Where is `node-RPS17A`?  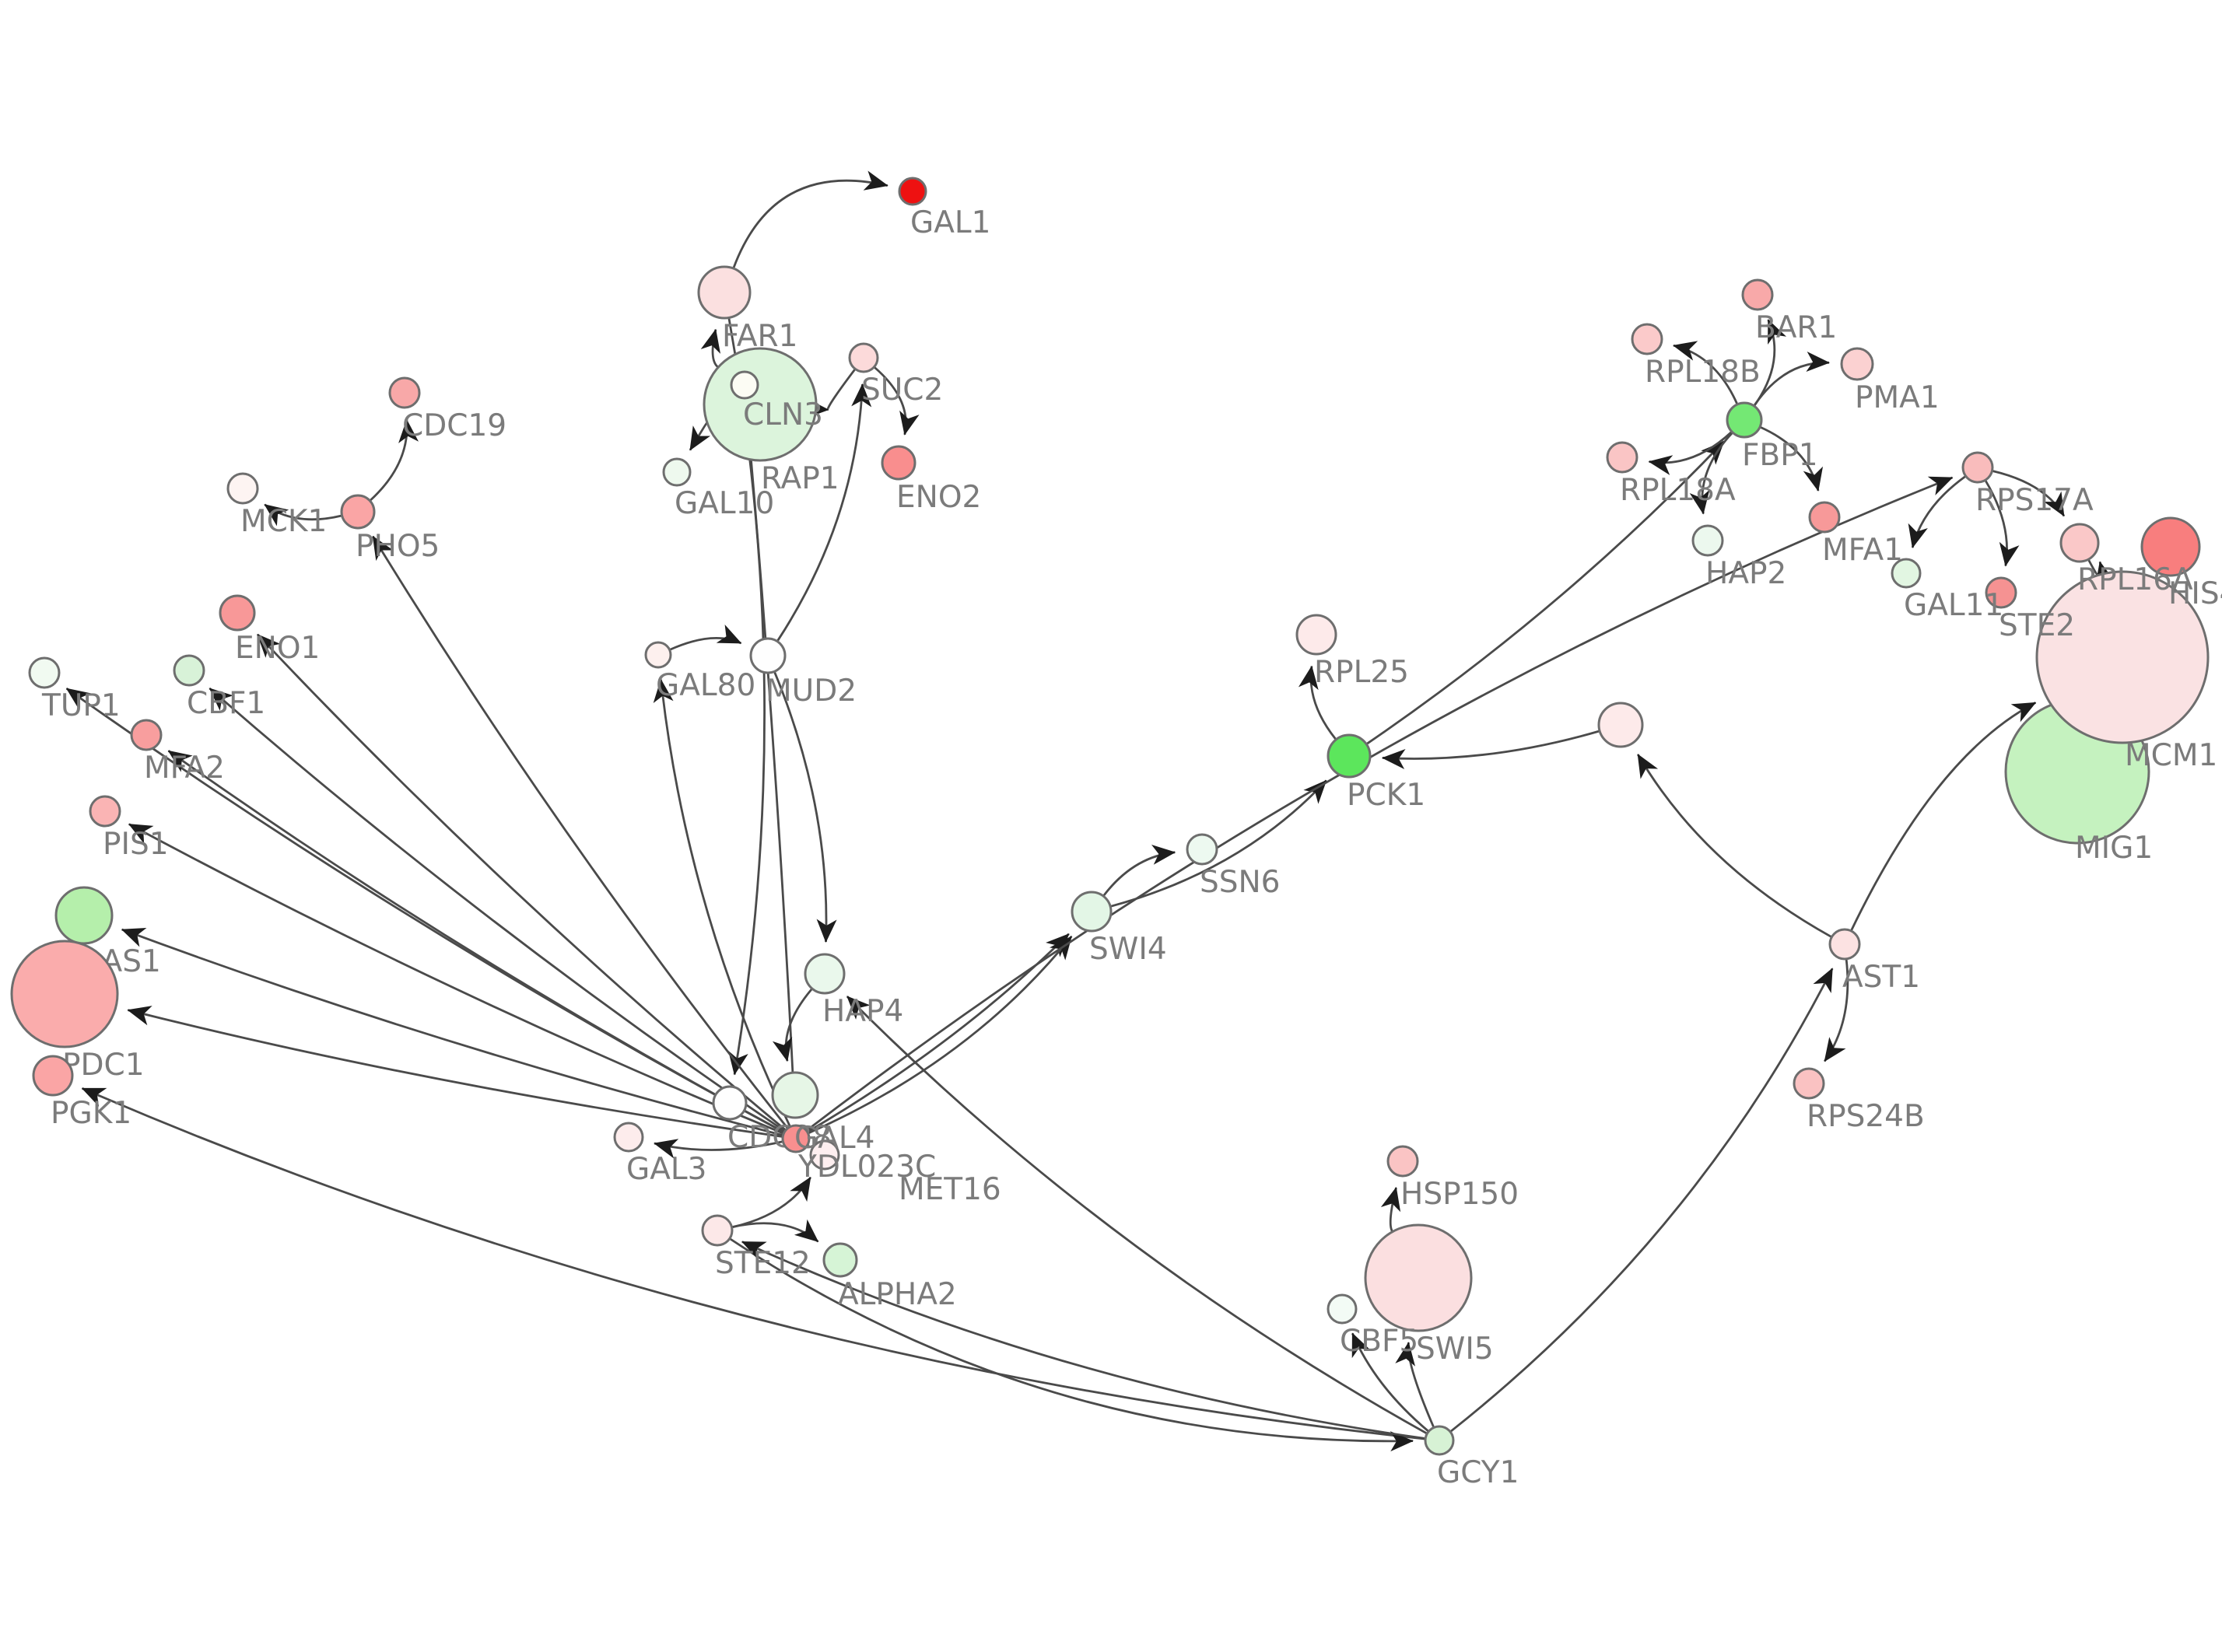 node-RPS17A is located at coordinates (1977, 468).